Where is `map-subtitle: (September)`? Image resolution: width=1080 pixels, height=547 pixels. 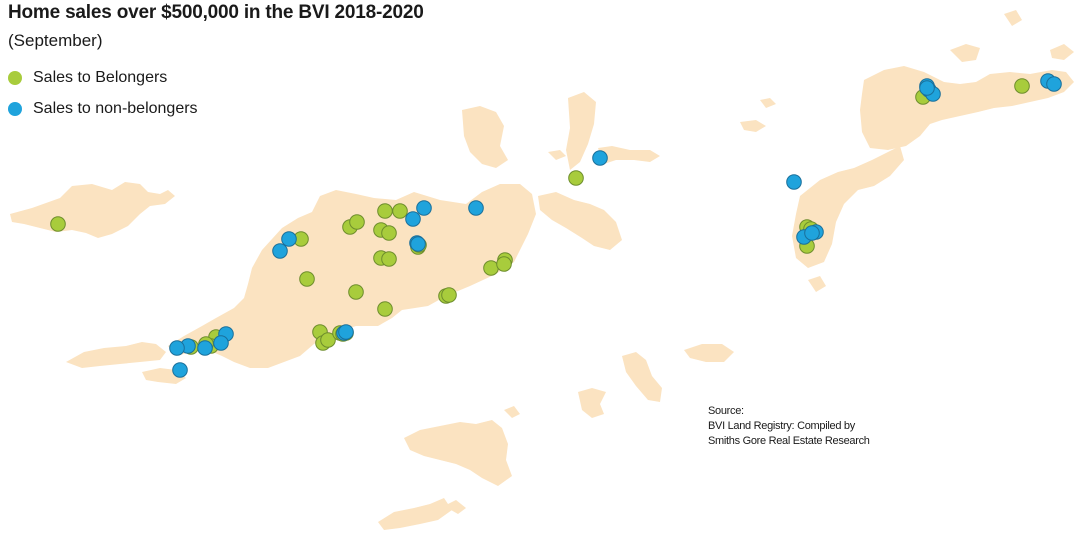
map-subtitle: (September) is located at coordinates (55, 40).